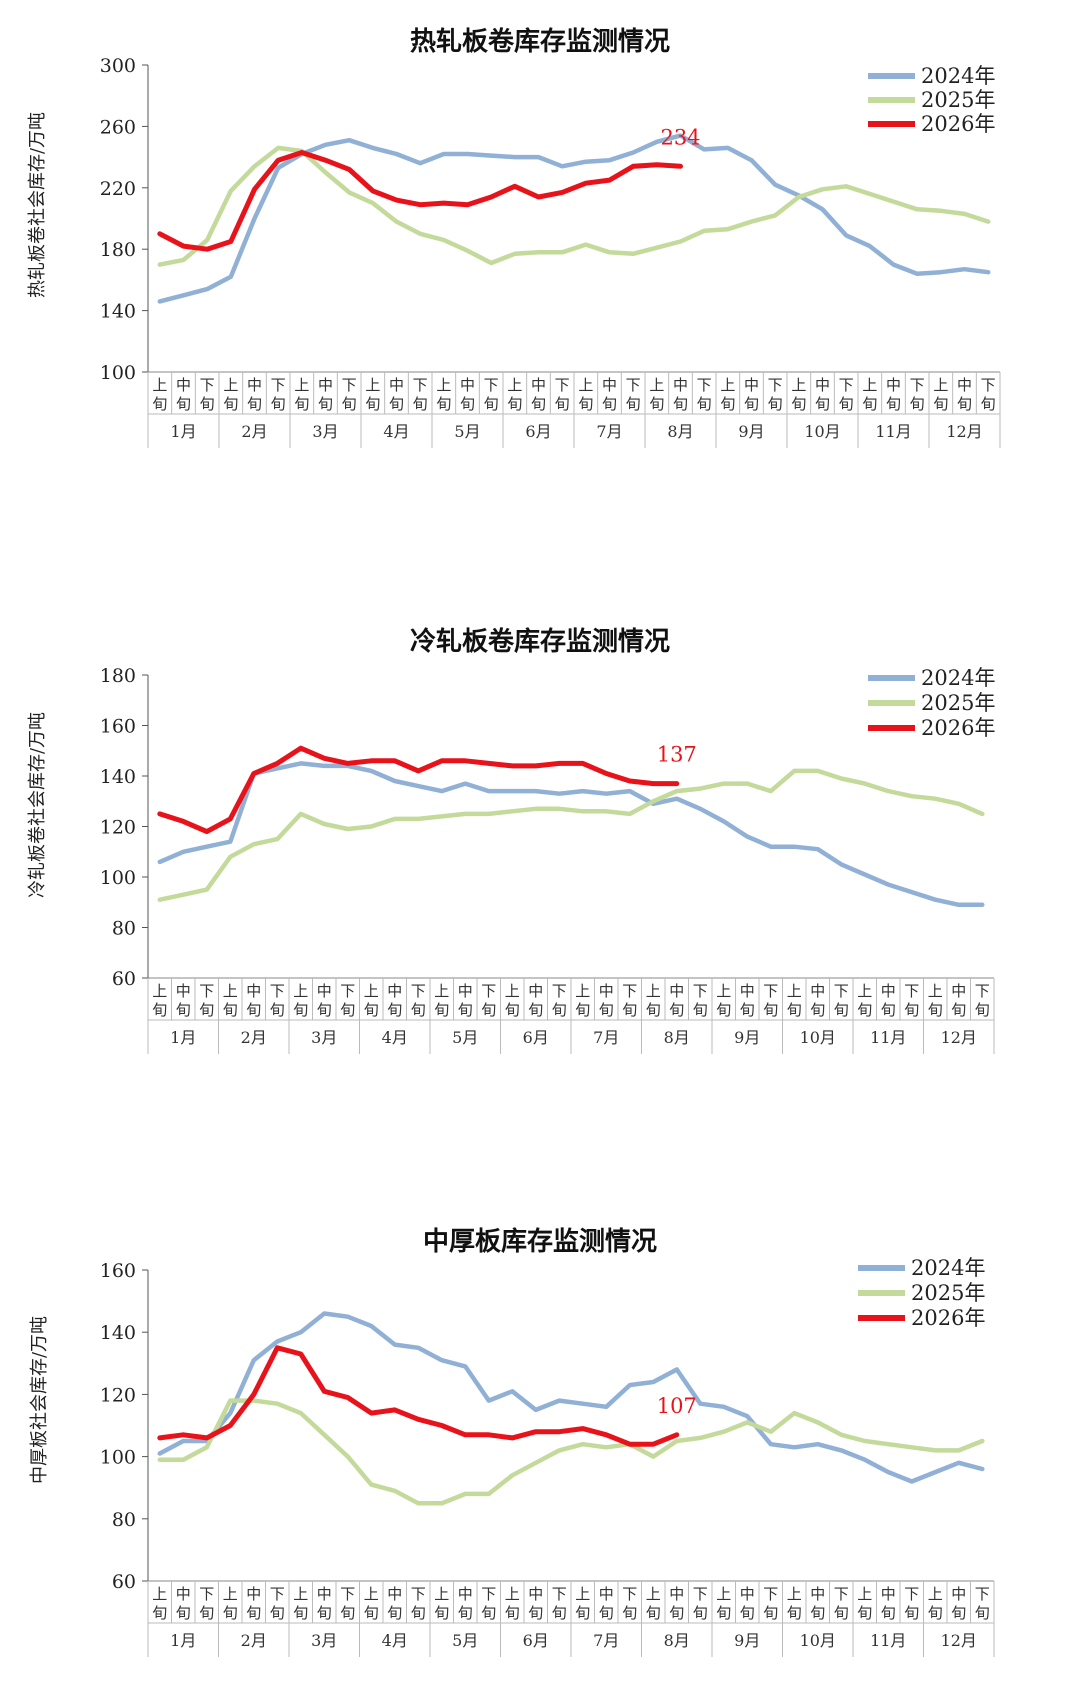 Image resolution: width=1080 pixels, height=1685 pixels. I want to click on x-month-label: 9月, so click(747, 1037).